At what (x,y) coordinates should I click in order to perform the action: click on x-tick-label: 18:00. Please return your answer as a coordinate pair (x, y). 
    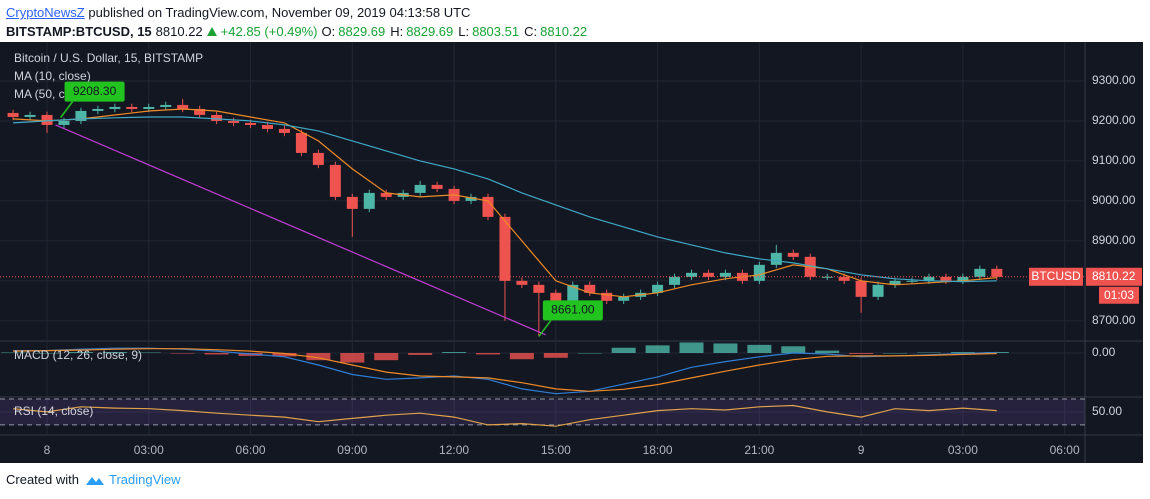
    Looking at the image, I should click on (658, 450).